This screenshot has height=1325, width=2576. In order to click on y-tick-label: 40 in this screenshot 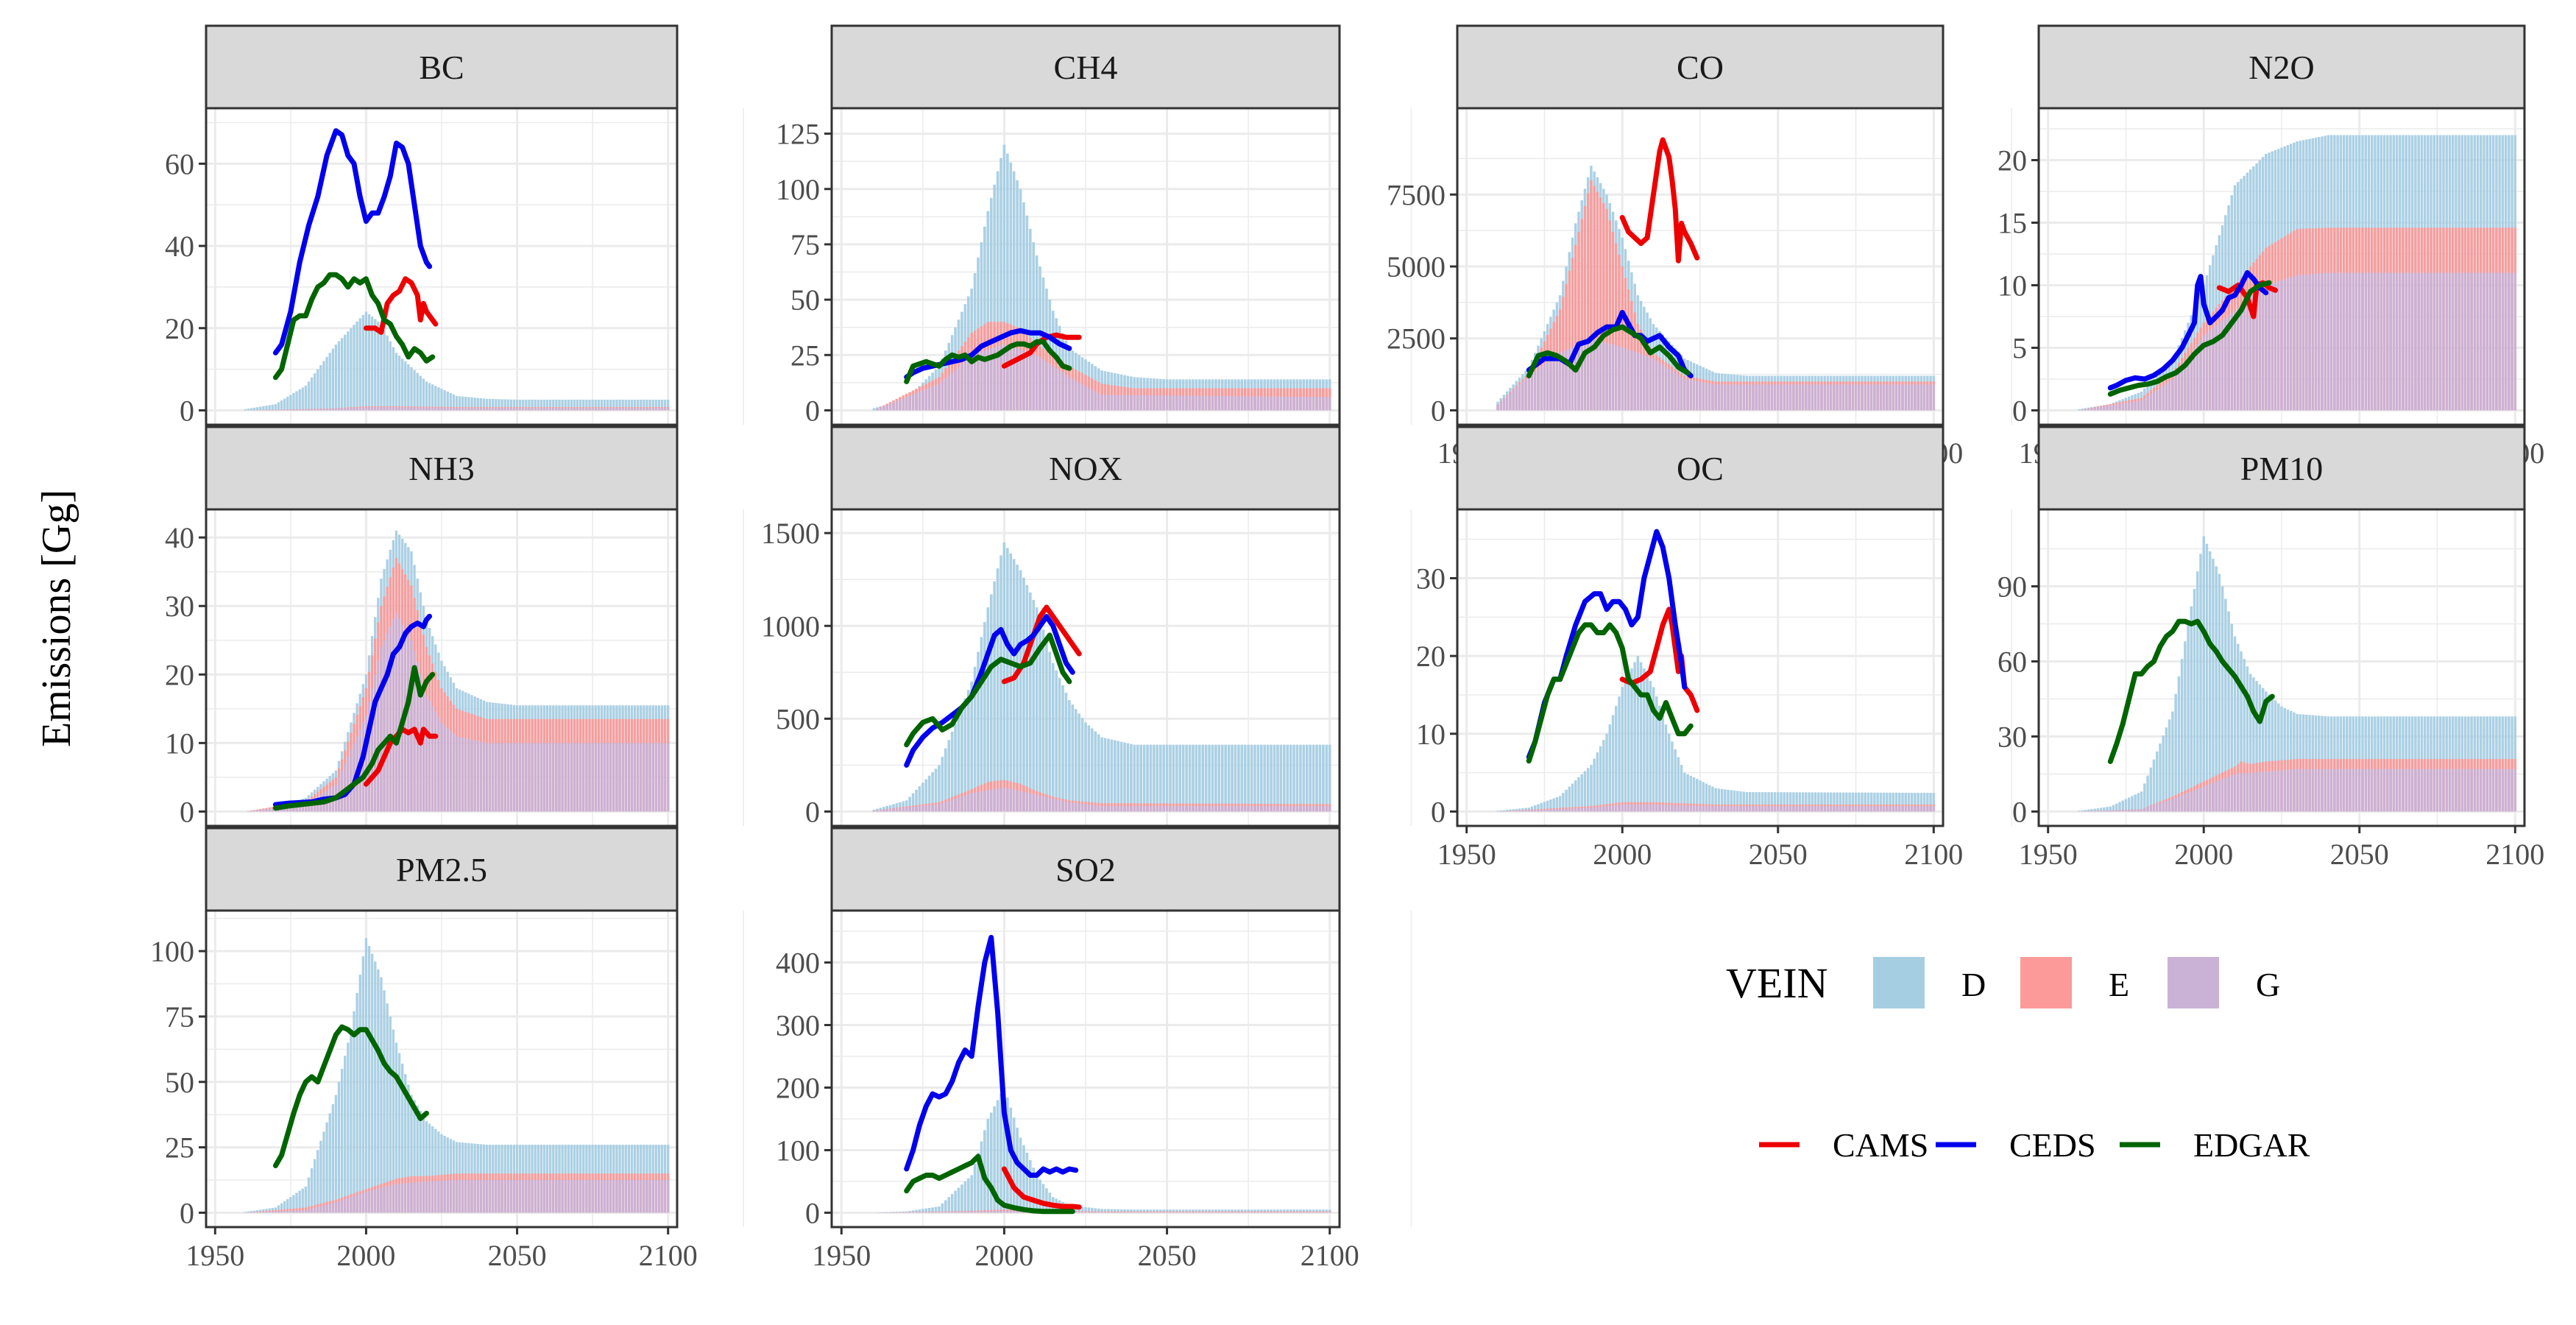, I will do `click(179, 246)`.